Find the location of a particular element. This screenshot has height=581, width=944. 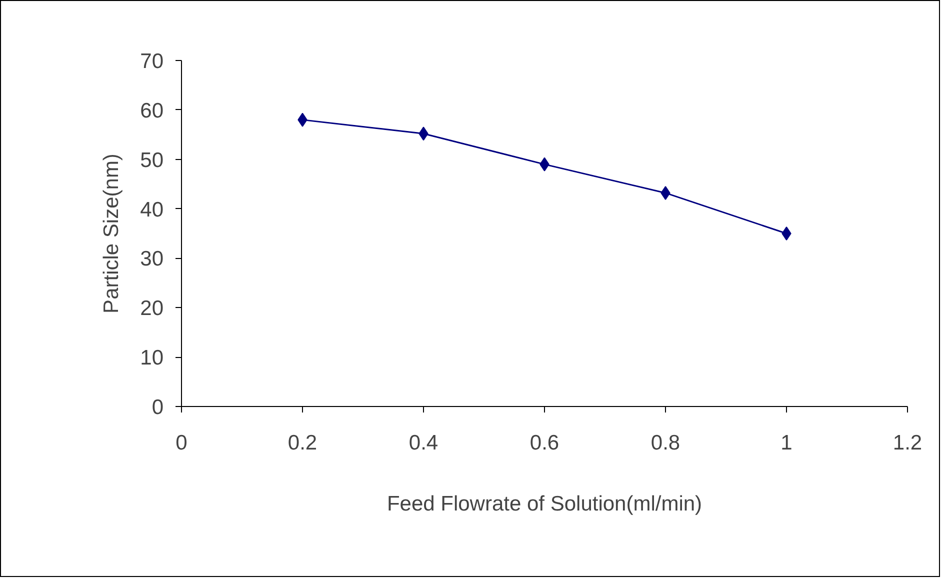

y-axis-title: Particle Size(nm) is located at coordinates (112, 234).